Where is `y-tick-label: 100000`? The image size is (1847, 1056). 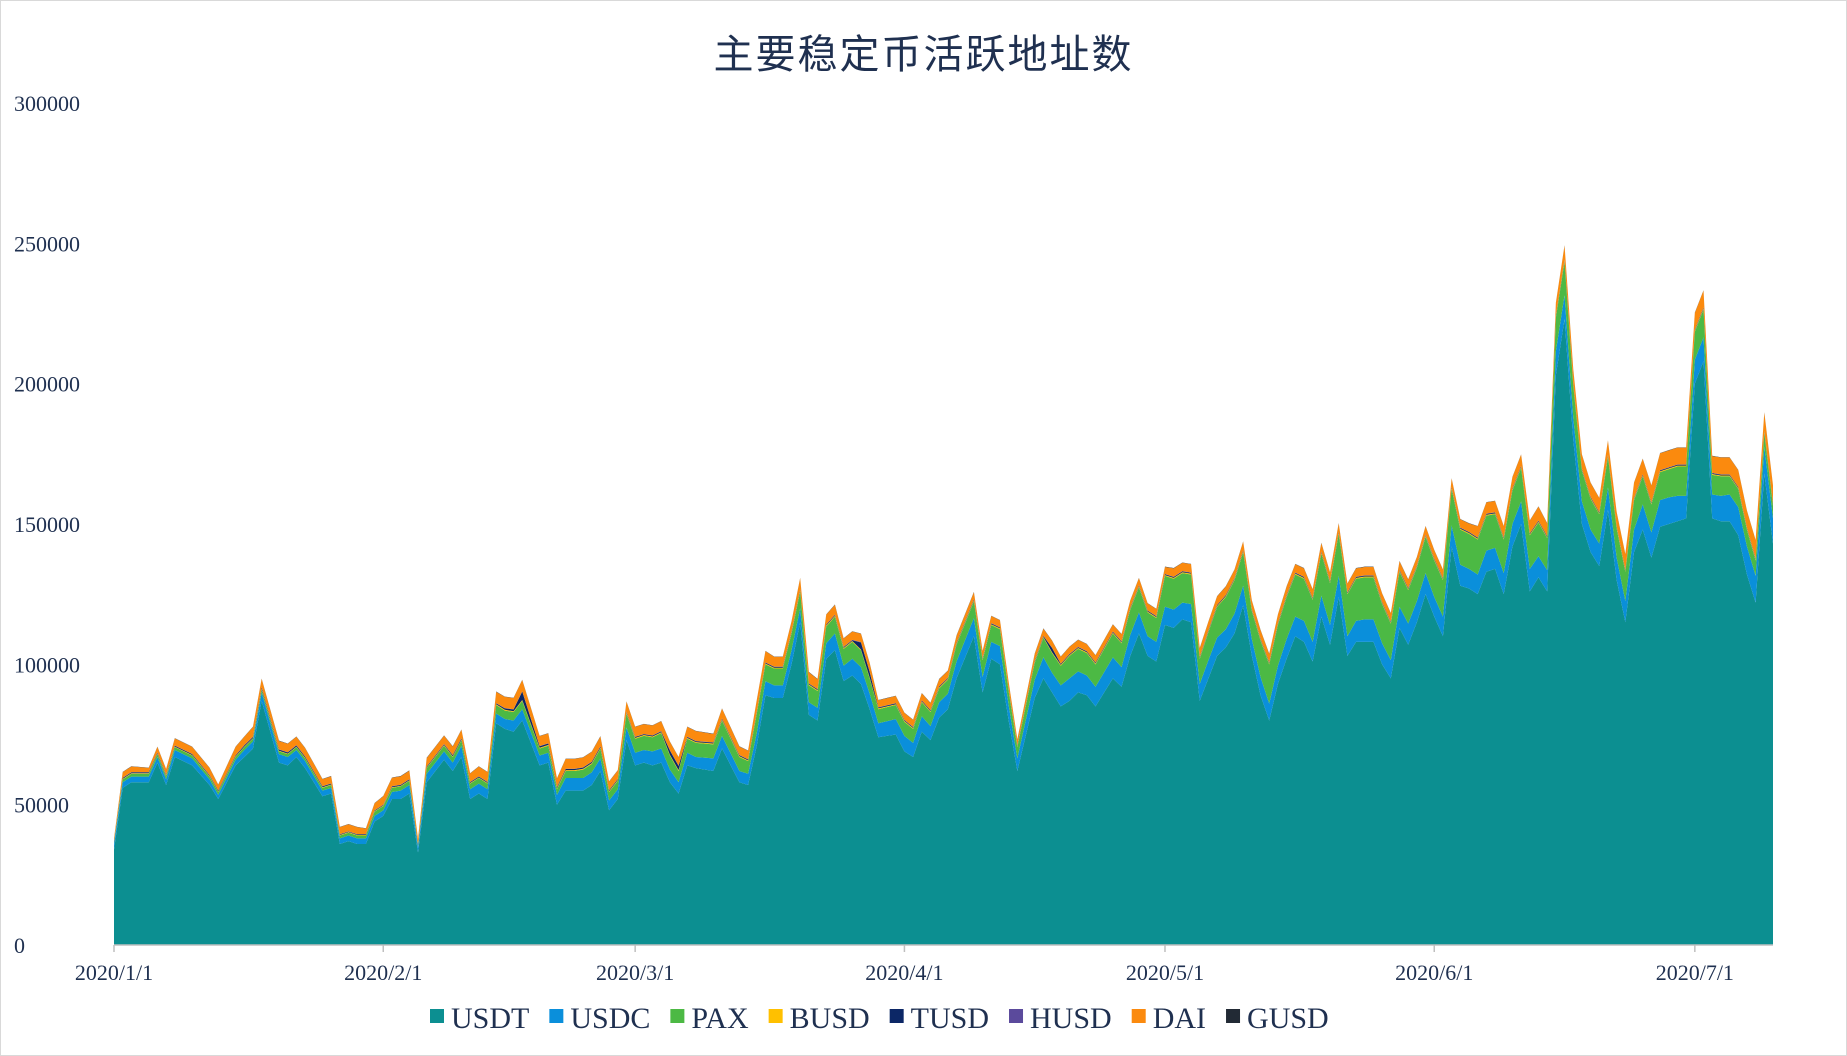 y-tick-label: 100000 is located at coordinates (47, 664).